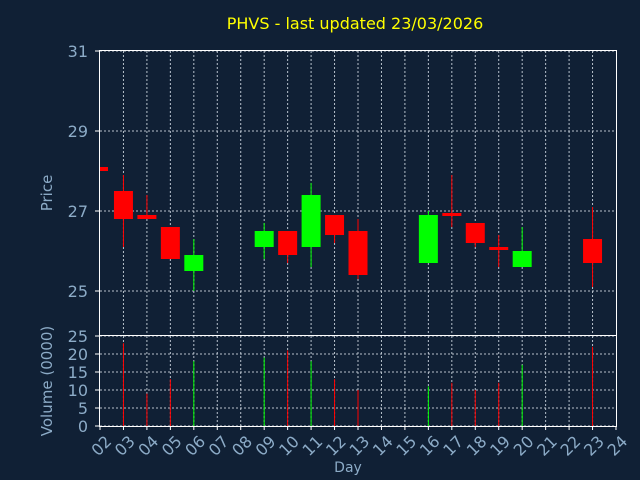 Image resolution: width=640 pixels, height=480 pixels. I want to click on volume-tick-label: 25, so click(78, 336).